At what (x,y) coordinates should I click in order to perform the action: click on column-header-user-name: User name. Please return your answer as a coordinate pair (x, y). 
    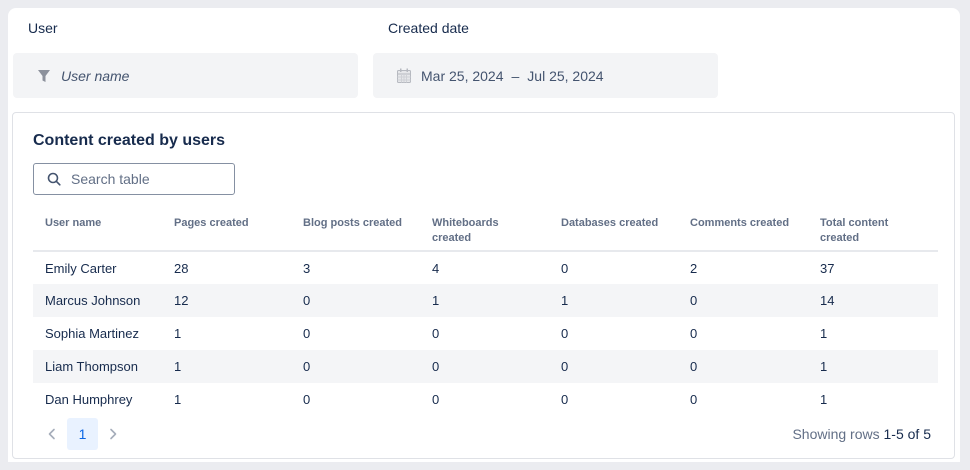
    Looking at the image, I should click on (97, 230).